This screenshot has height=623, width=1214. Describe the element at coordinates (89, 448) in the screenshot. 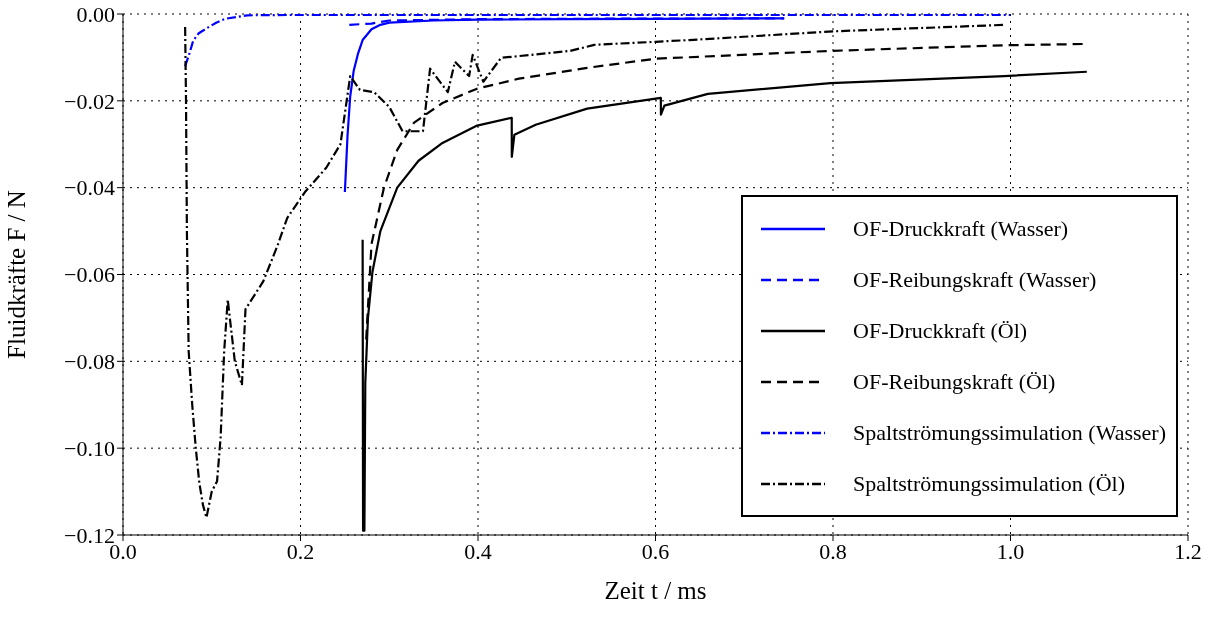

I see `y-tick-label: −0.10` at that location.